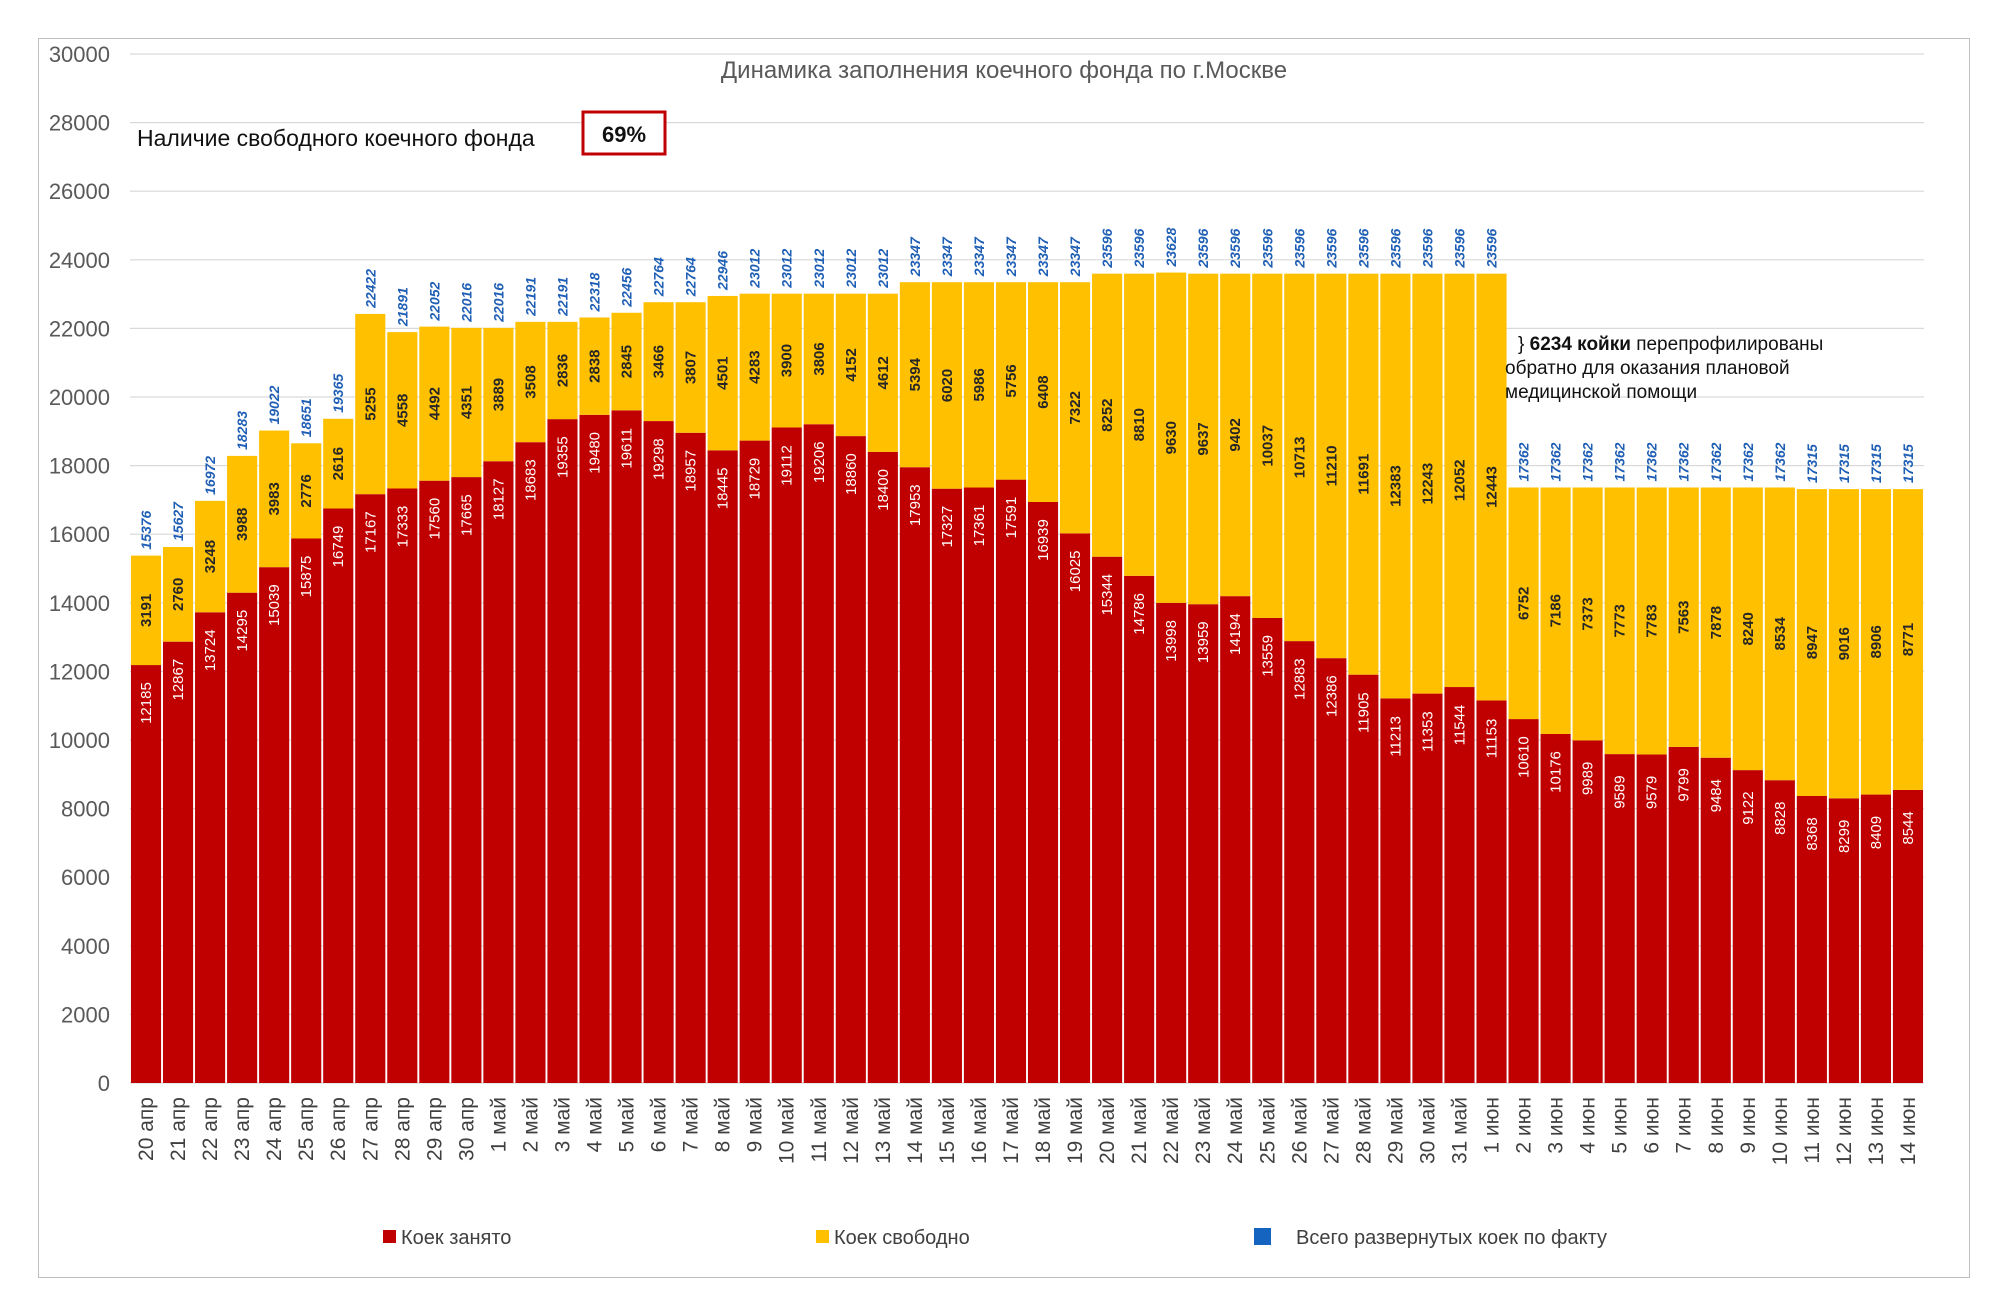 Image resolution: width=2000 pixels, height=1310 pixels. I want to click on y-tick-label: 28000, so click(79, 123).